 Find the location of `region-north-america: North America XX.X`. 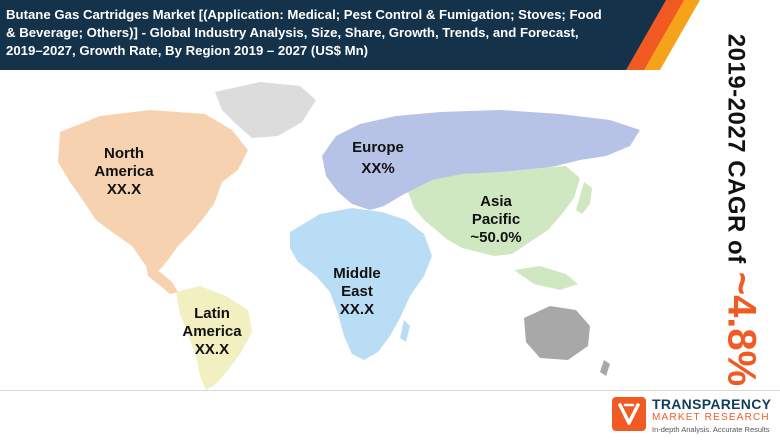

region-north-america: North America XX.X is located at coordinates (124, 172).